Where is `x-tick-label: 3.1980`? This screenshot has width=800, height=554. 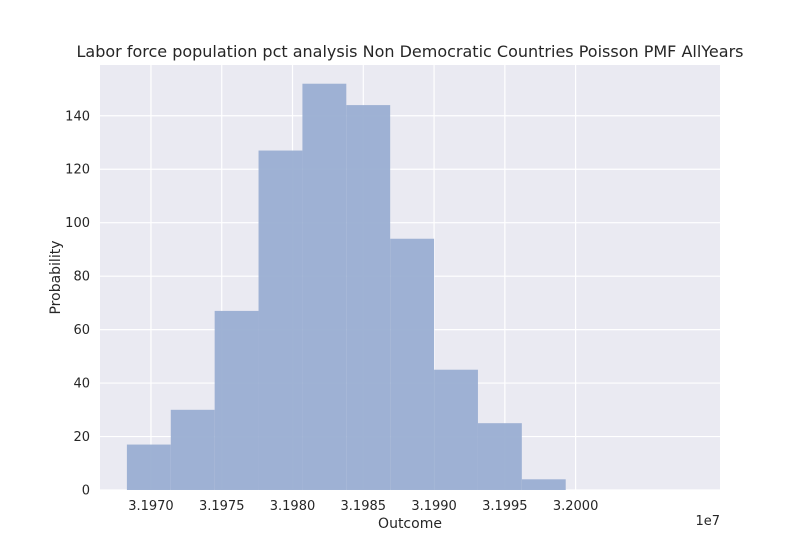
x-tick-label: 3.1980 is located at coordinates (293, 506).